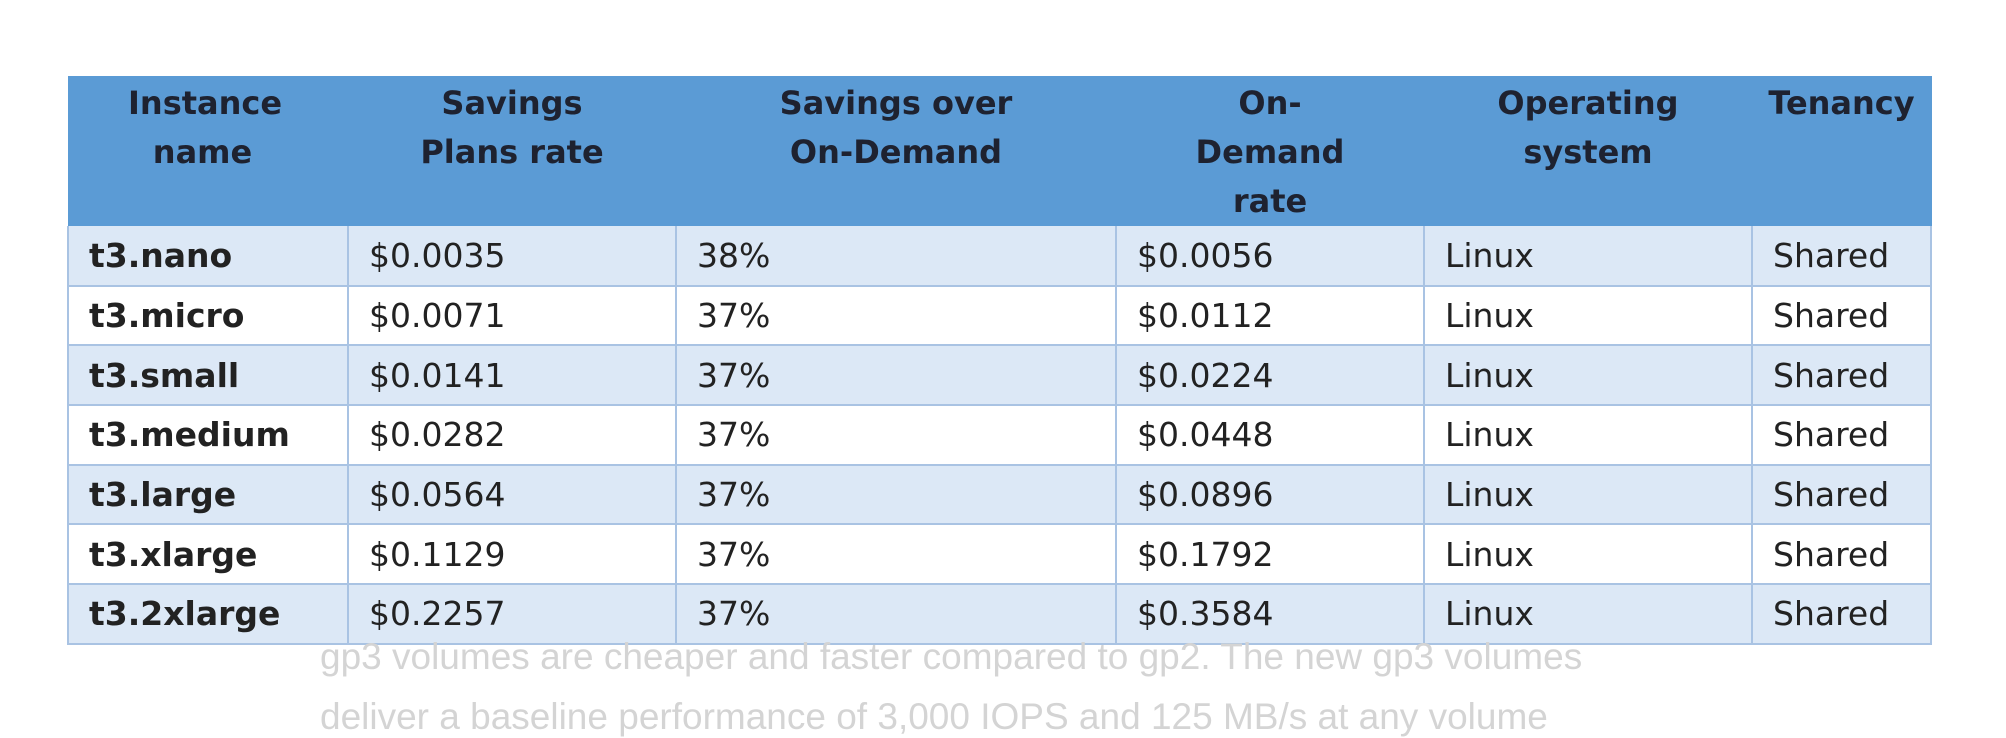 The image size is (2006, 738). Describe the element at coordinates (512, 435) in the screenshot. I see `cell-savings-plans-rate: $0.0282` at that location.